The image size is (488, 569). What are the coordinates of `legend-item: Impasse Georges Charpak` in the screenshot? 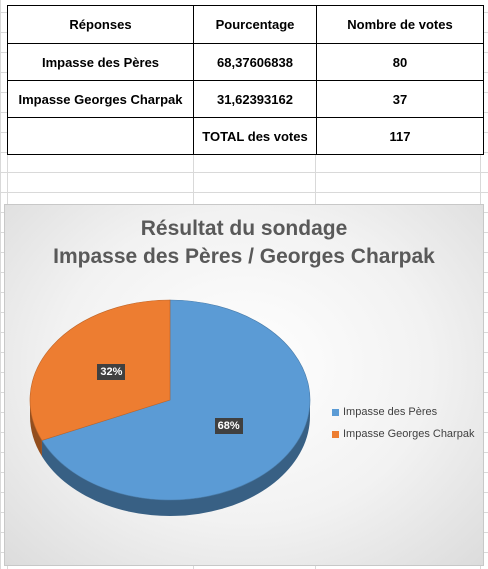 It's located at (403, 434).